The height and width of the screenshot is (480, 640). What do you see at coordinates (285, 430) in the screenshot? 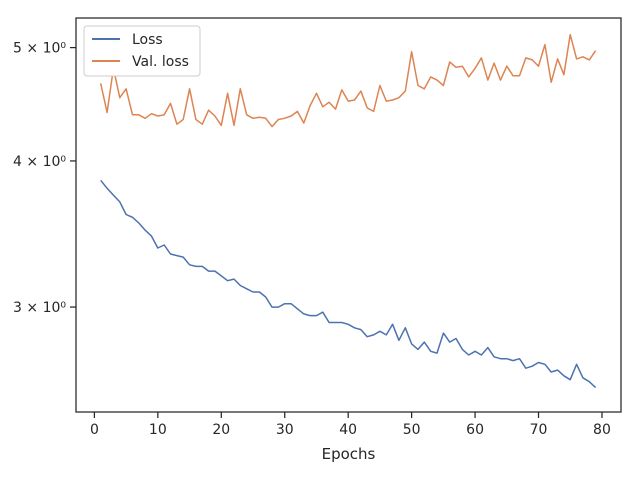
I see `x-tick-label: 30` at bounding box center [285, 430].